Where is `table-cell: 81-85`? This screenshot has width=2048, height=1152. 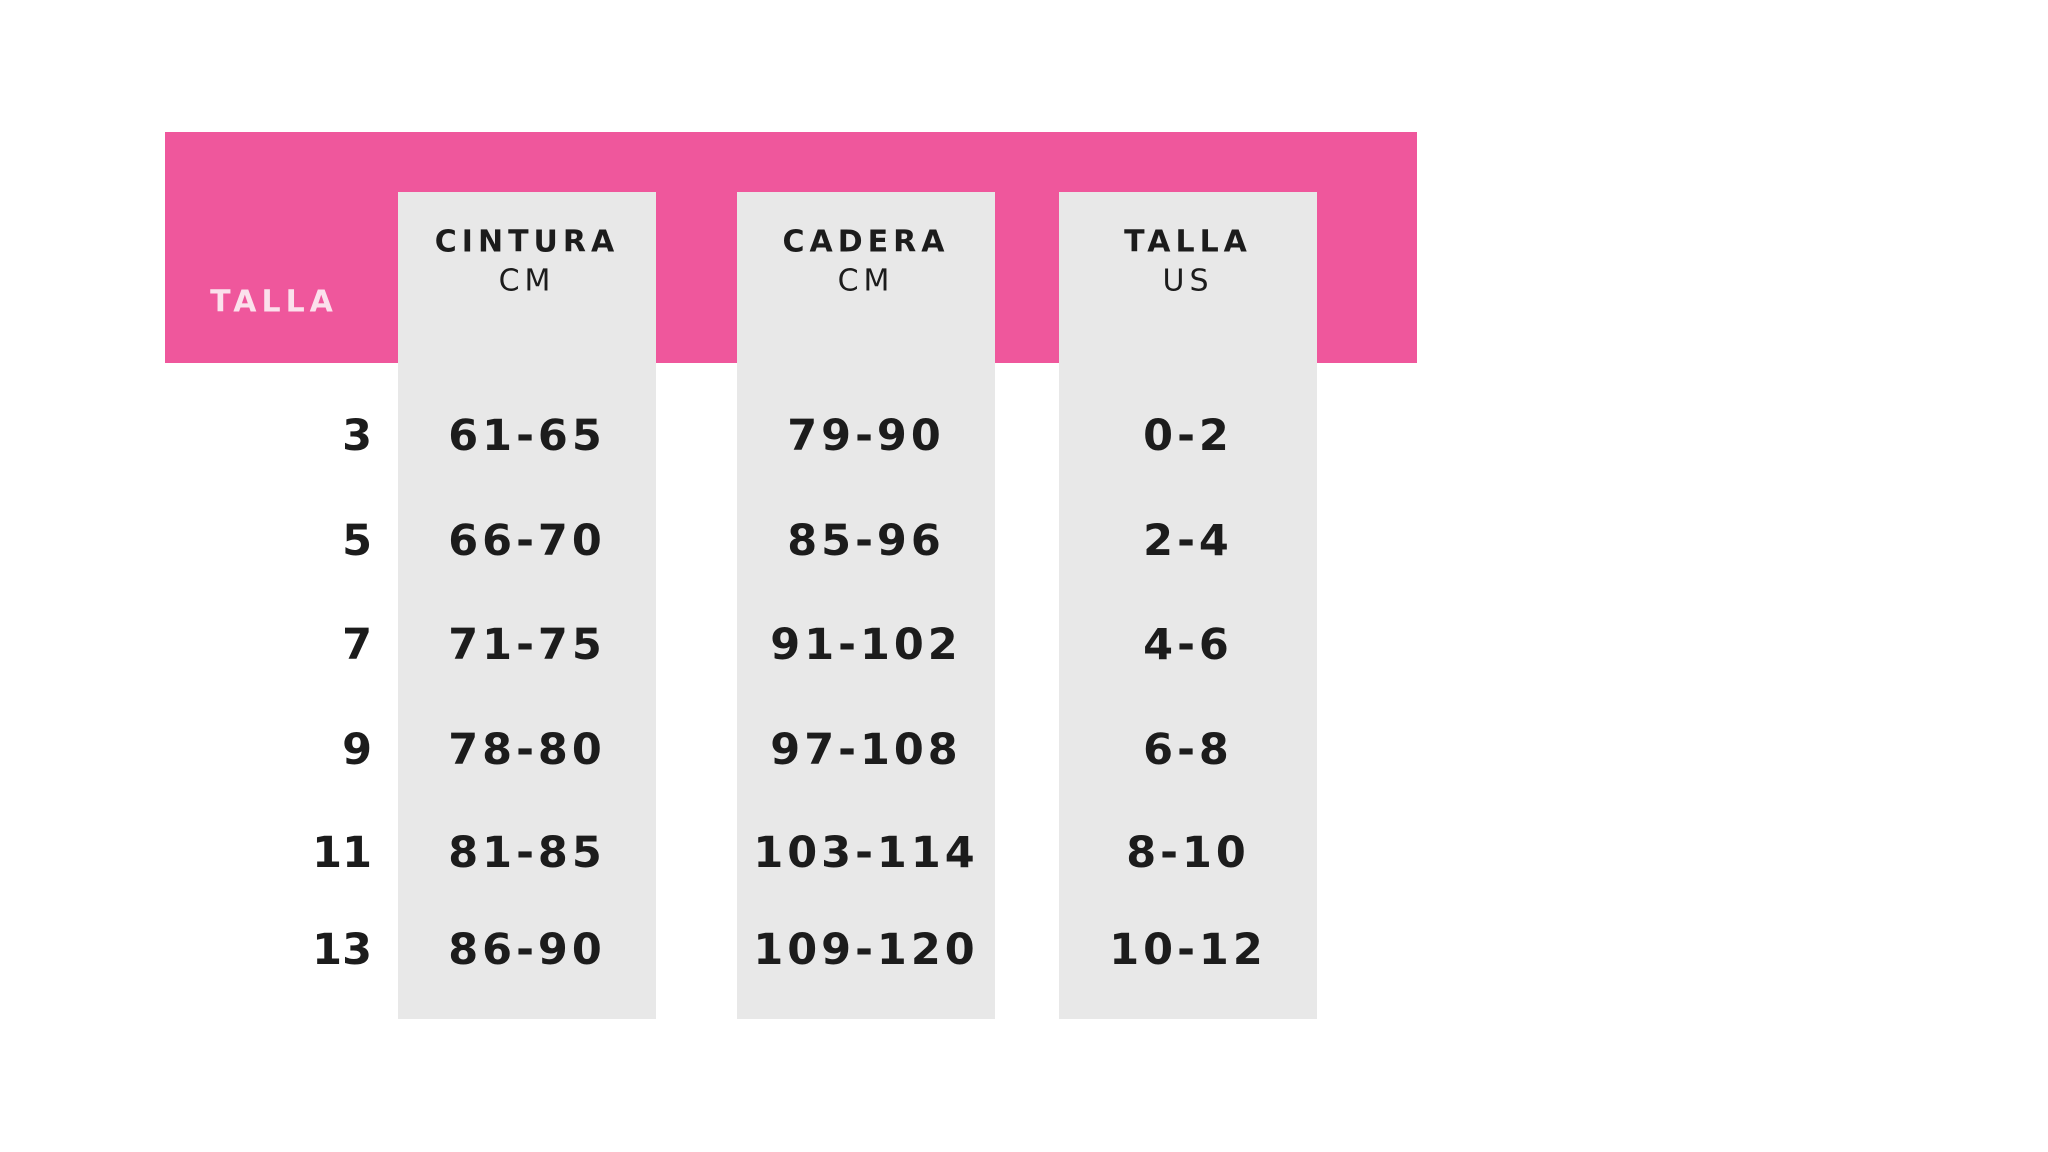
table-cell: 81-85 is located at coordinates (527, 853).